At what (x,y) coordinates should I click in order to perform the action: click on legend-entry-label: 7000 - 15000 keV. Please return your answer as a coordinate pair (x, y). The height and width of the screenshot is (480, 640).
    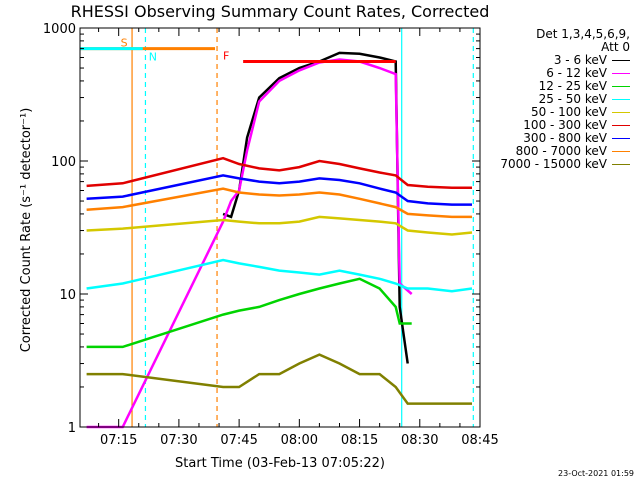
    Looking at the image, I should click on (553, 164).